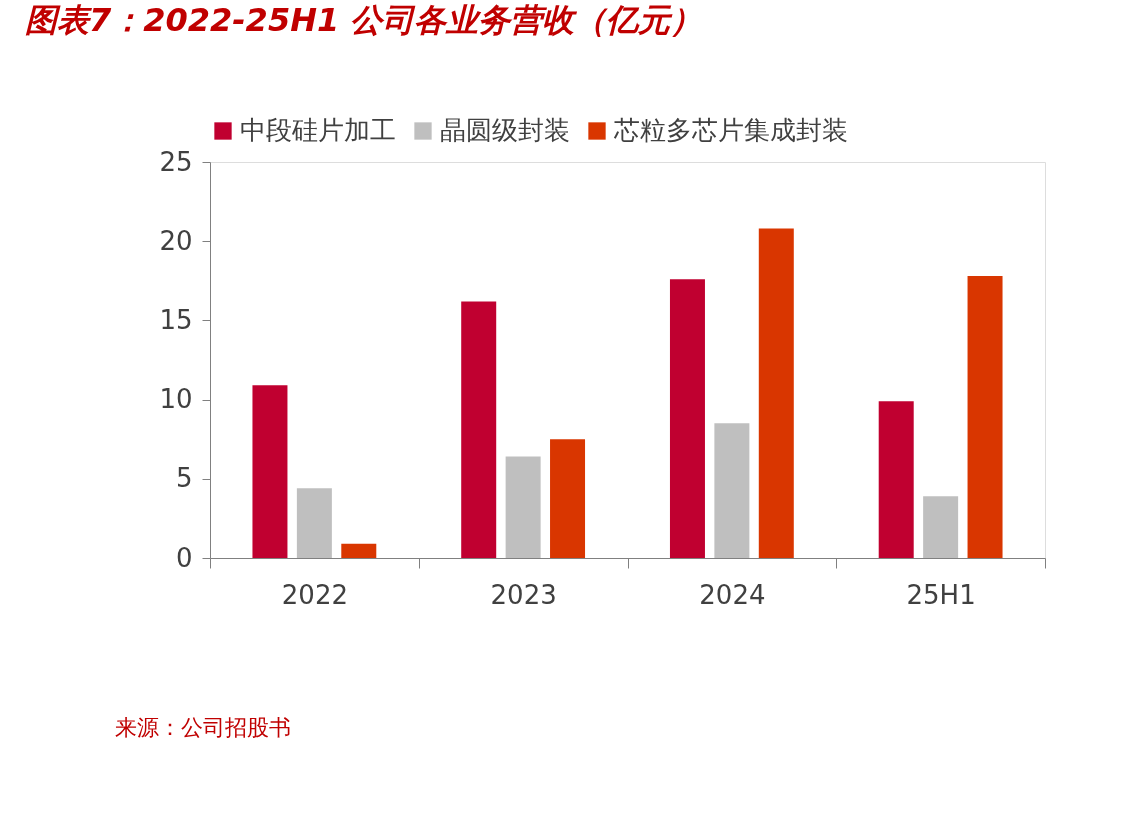 This screenshot has height=831, width=1130. What do you see at coordinates (176, 399) in the screenshot?
I see `y-tick-label: 10` at bounding box center [176, 399].